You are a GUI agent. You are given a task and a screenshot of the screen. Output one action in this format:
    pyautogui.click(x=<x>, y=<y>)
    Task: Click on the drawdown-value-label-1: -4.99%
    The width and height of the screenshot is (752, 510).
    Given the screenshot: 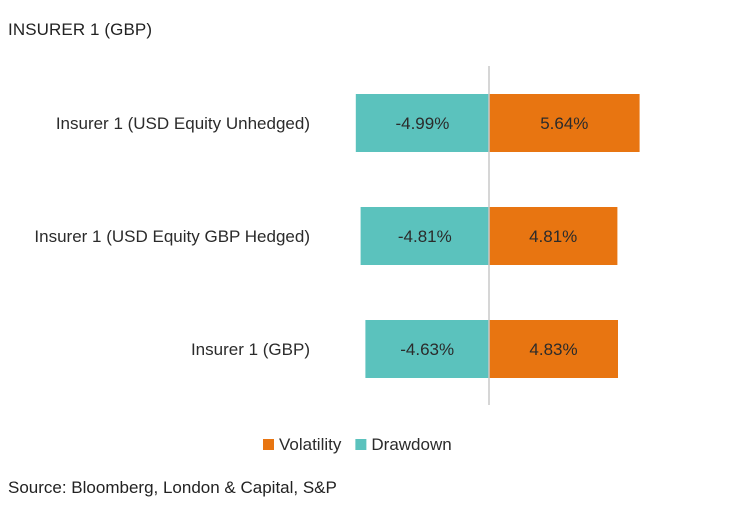 What is the action you would take?
    pyautogui.click(x=422, y=123)
    